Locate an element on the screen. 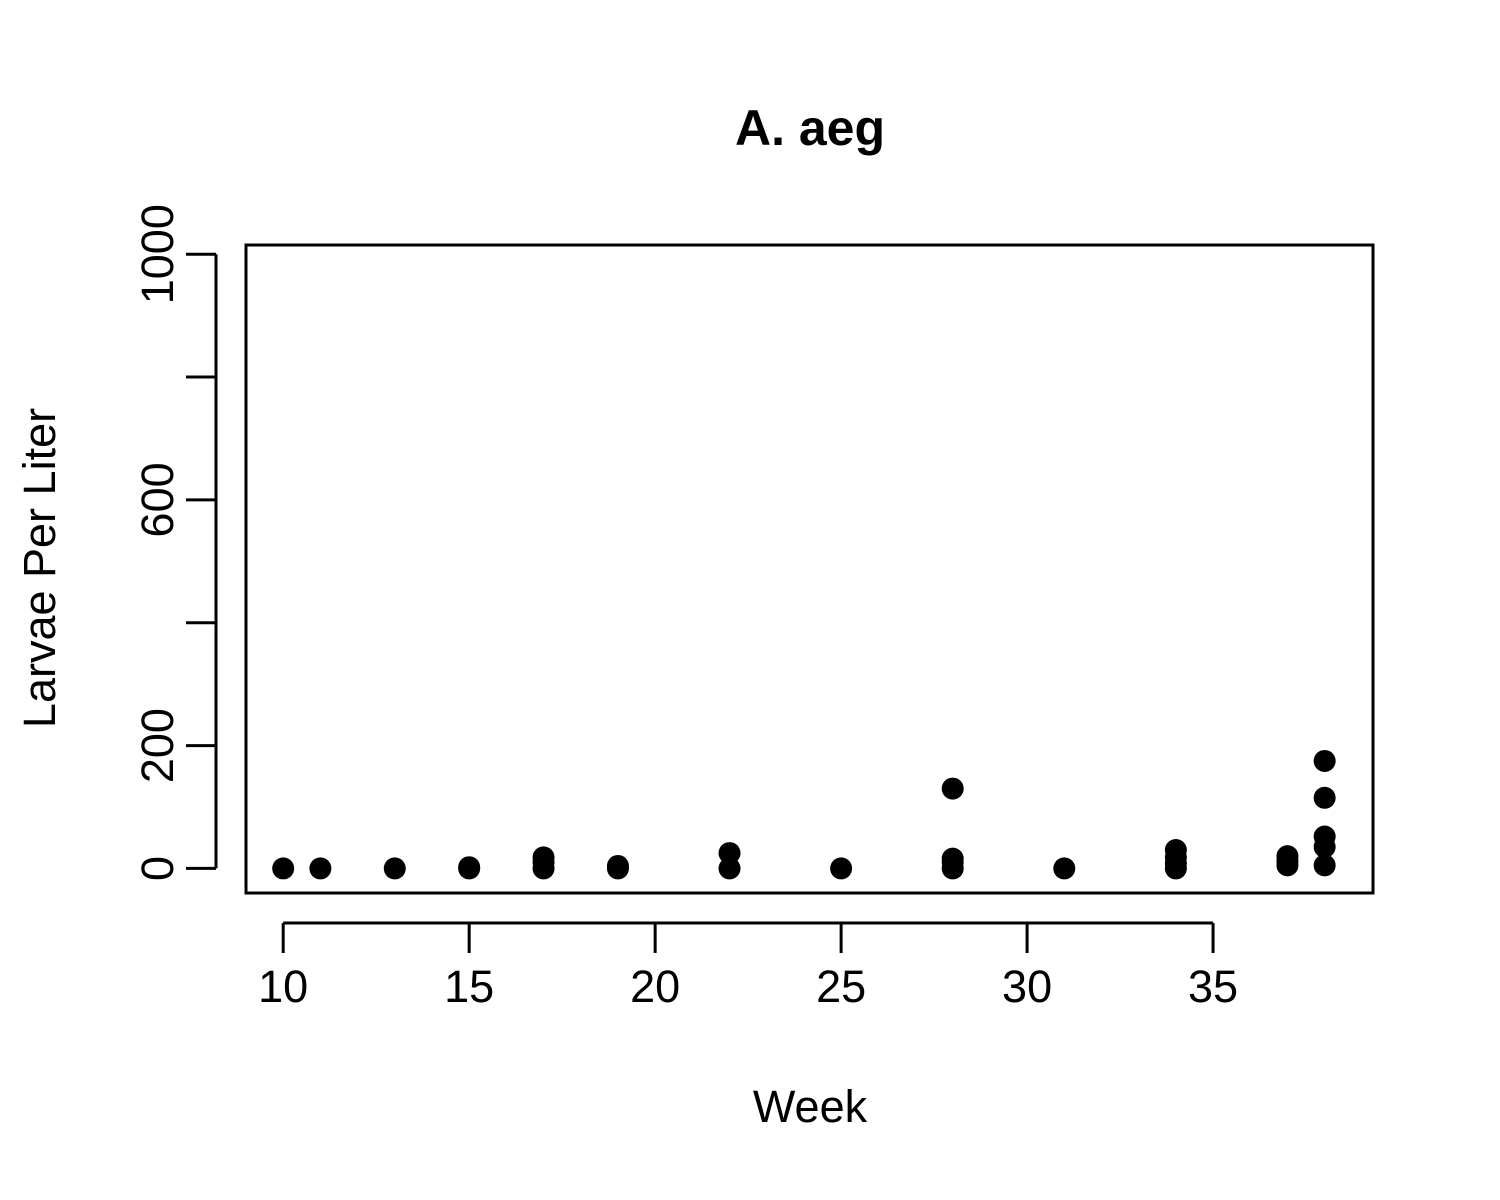  x-tick-label: 20 is located at coordinates (655, 986).